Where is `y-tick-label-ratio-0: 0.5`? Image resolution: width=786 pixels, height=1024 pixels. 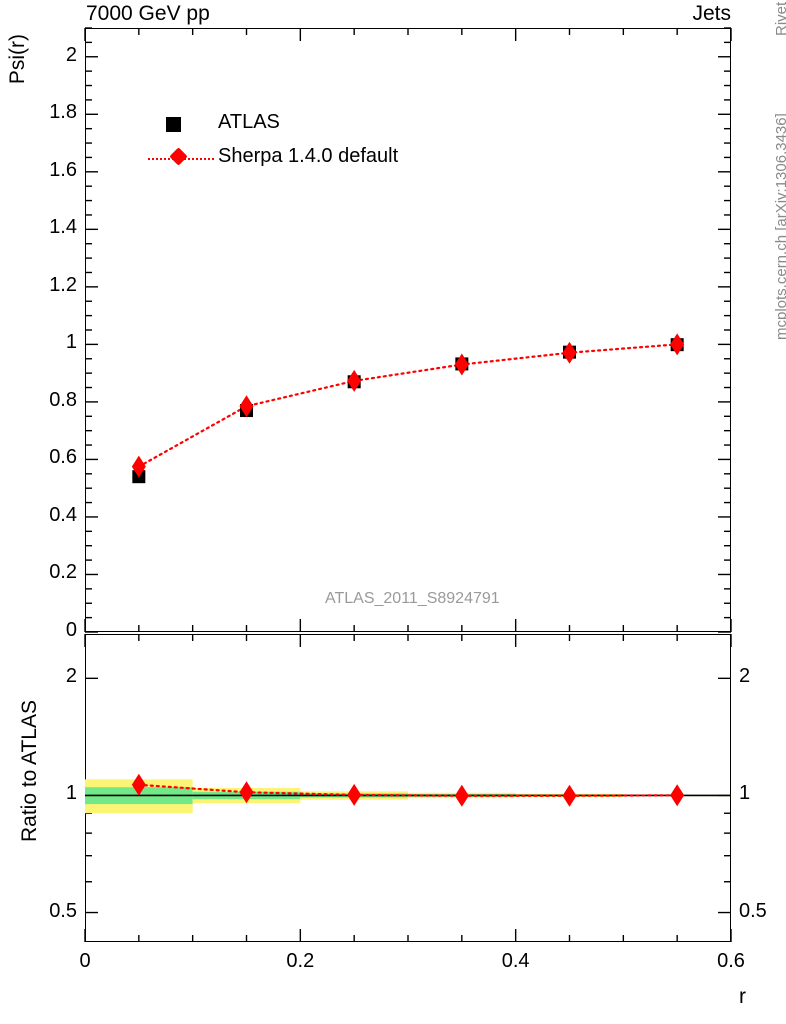 y-tick-label-ratio-0: 0.5 is located at coordinates (63, 910).